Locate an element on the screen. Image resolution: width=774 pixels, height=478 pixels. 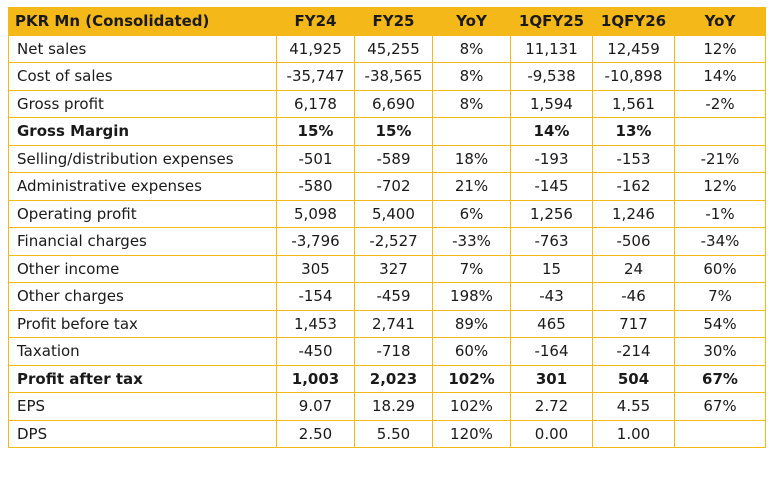
cell-fy24: 41,925 is located at coordinates (315, 48).